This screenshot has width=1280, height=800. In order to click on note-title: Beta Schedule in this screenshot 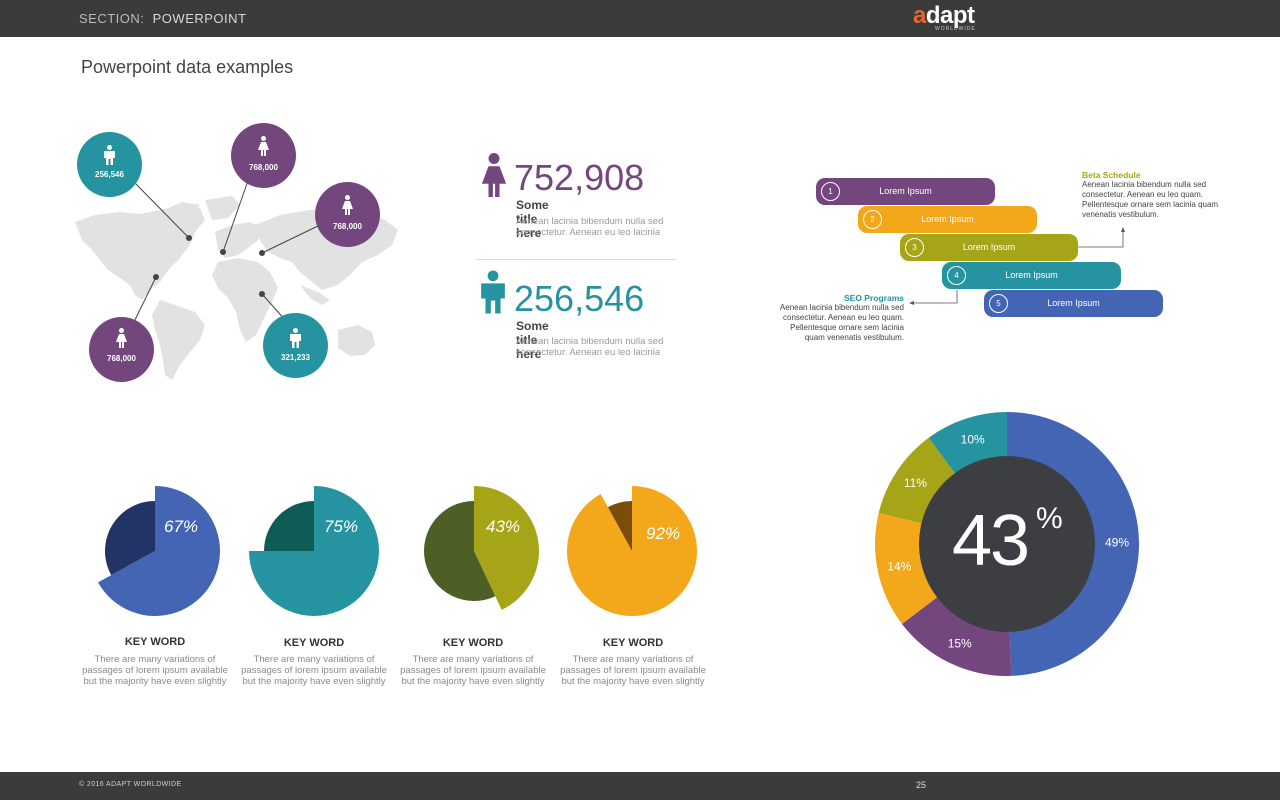, I will do `click(1111, 175)`.